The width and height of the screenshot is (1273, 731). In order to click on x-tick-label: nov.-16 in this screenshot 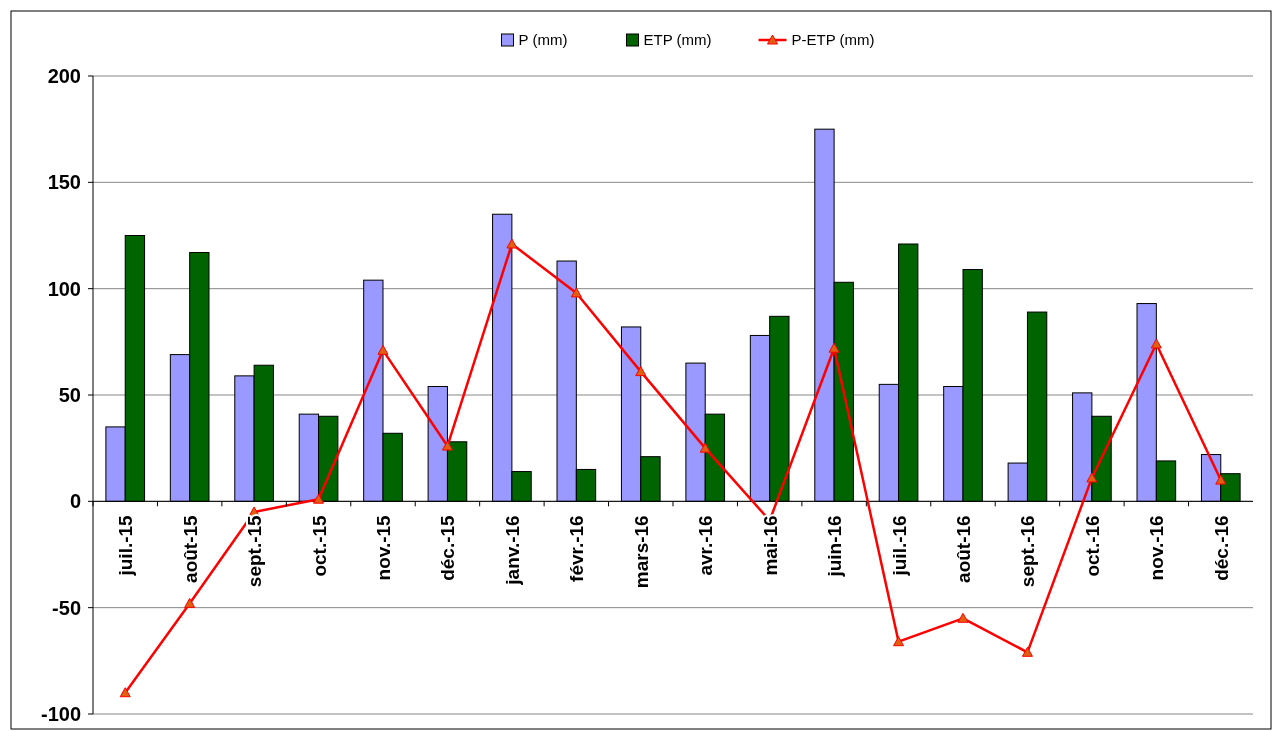, I will do `click(1157, 548)`.